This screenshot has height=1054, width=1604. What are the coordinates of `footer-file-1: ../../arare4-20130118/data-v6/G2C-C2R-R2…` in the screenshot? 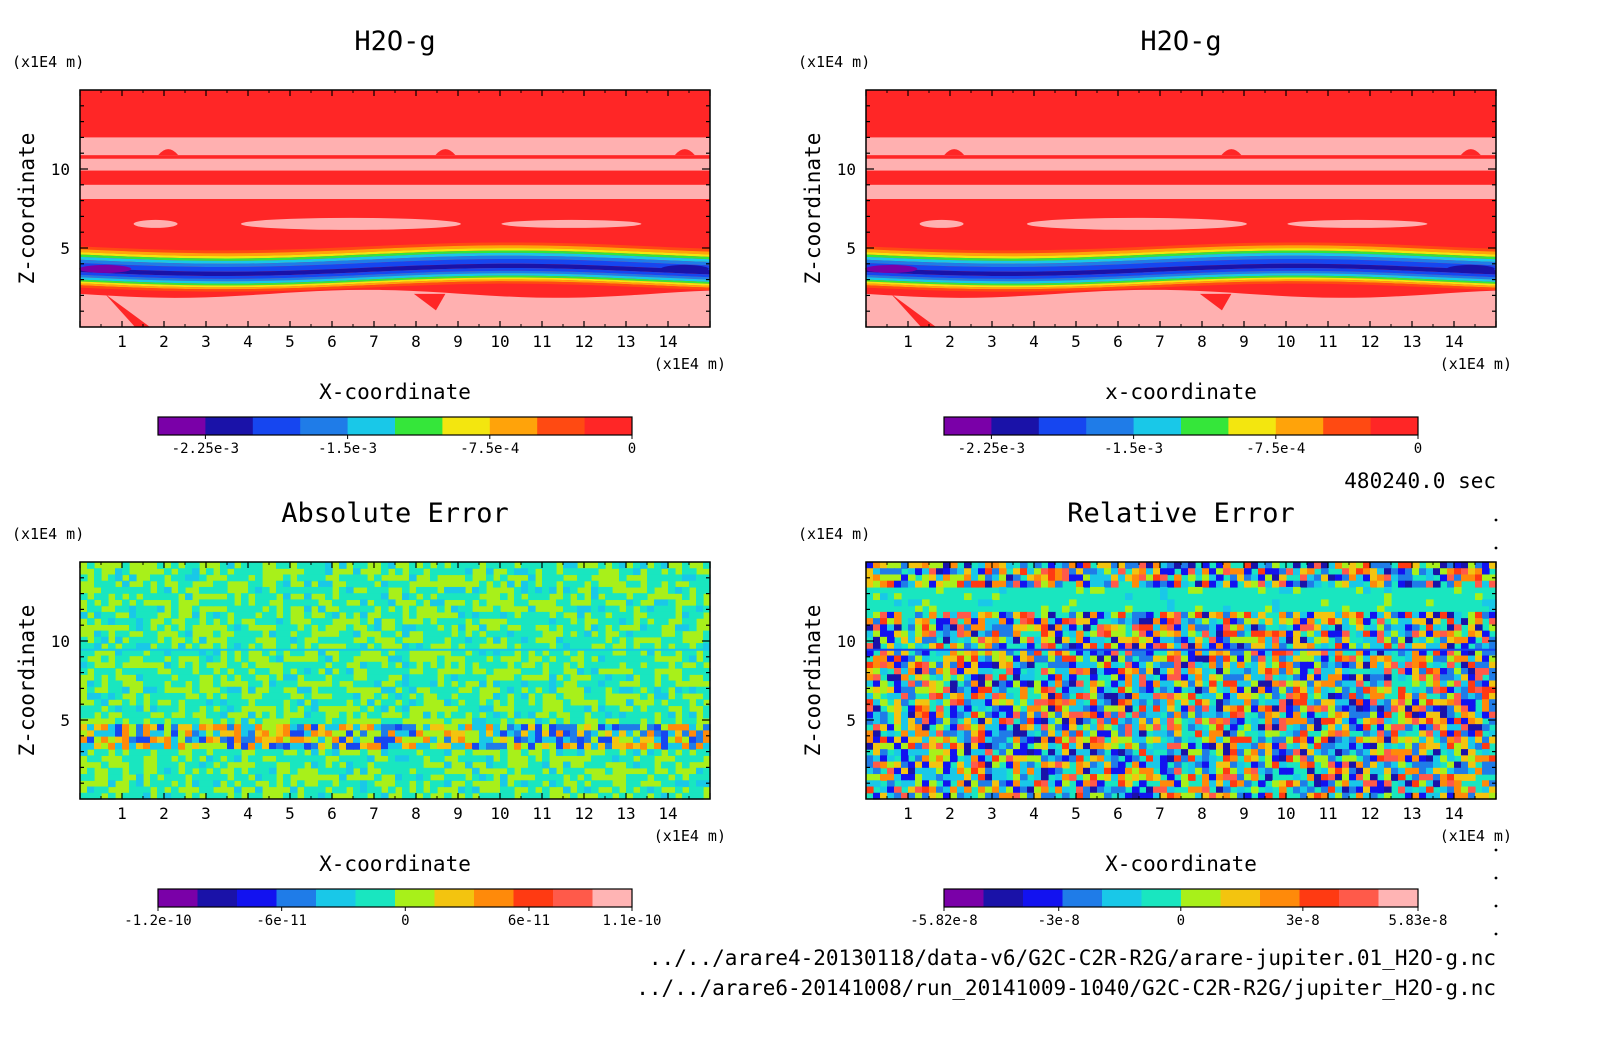 It's located at (1072, 958).